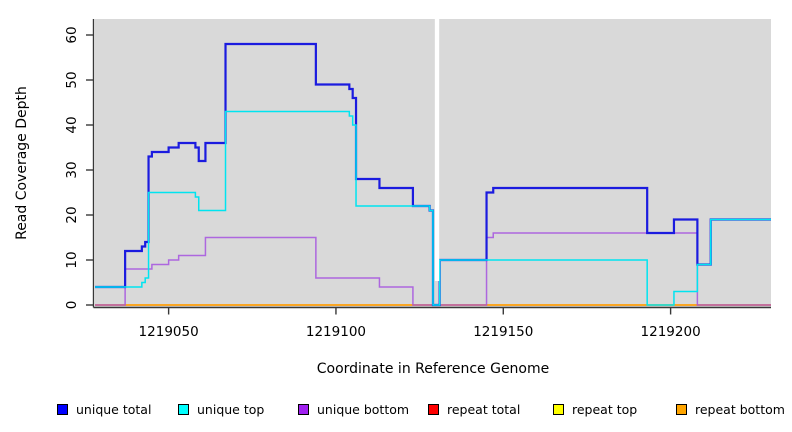 The height and width of the screenshot is (432, 792). What do you see at coordinates (72, 214) in the screenshot?
I see `y-tick-label: 20` at bounding box center [72, 214].